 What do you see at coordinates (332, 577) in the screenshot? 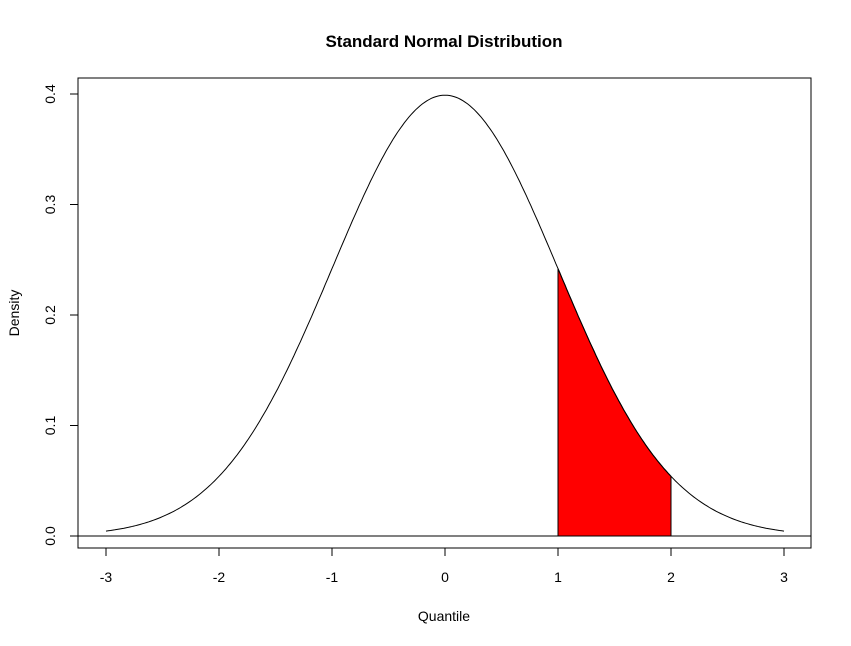
I see `x-tick-label: -1` at bounding box center [332, 577].